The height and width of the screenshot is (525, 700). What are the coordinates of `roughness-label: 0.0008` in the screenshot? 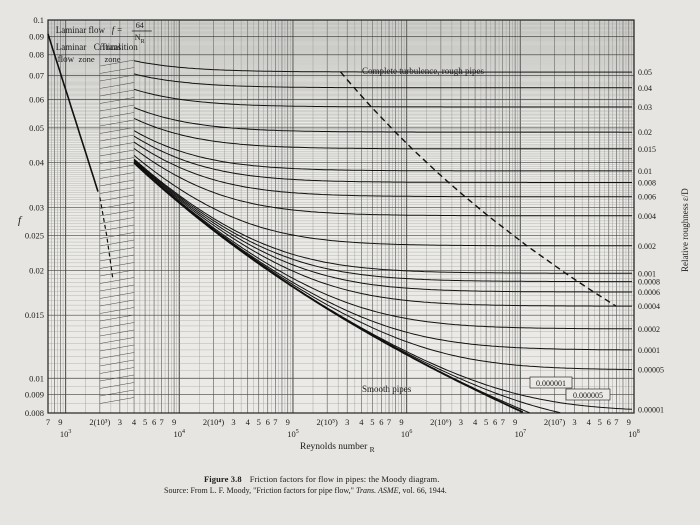 It's located at (649, 282).